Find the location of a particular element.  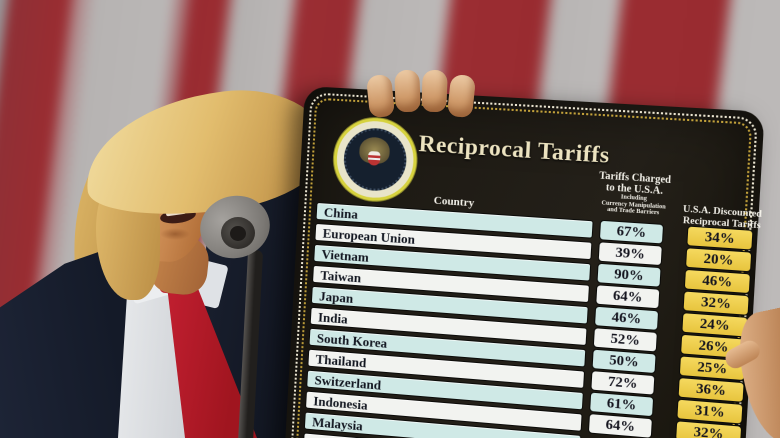

charged-value: 67% is located at coordinates (631, 232).